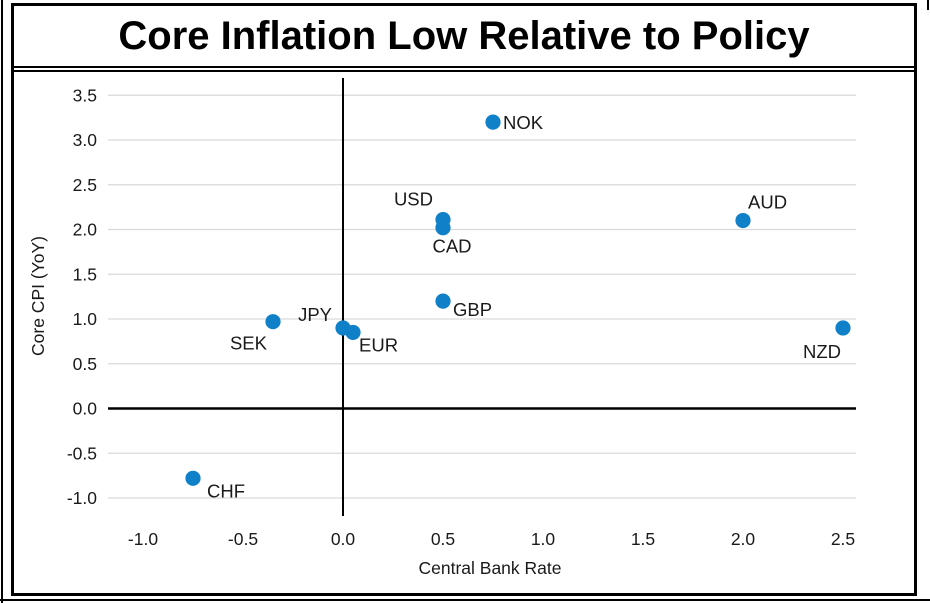 The width and height of the screenshot is (930, 603). What do you see at coordinates (273, 322) in the screenshot?
I see `data-point-sek` at bounding box center [273, 322].